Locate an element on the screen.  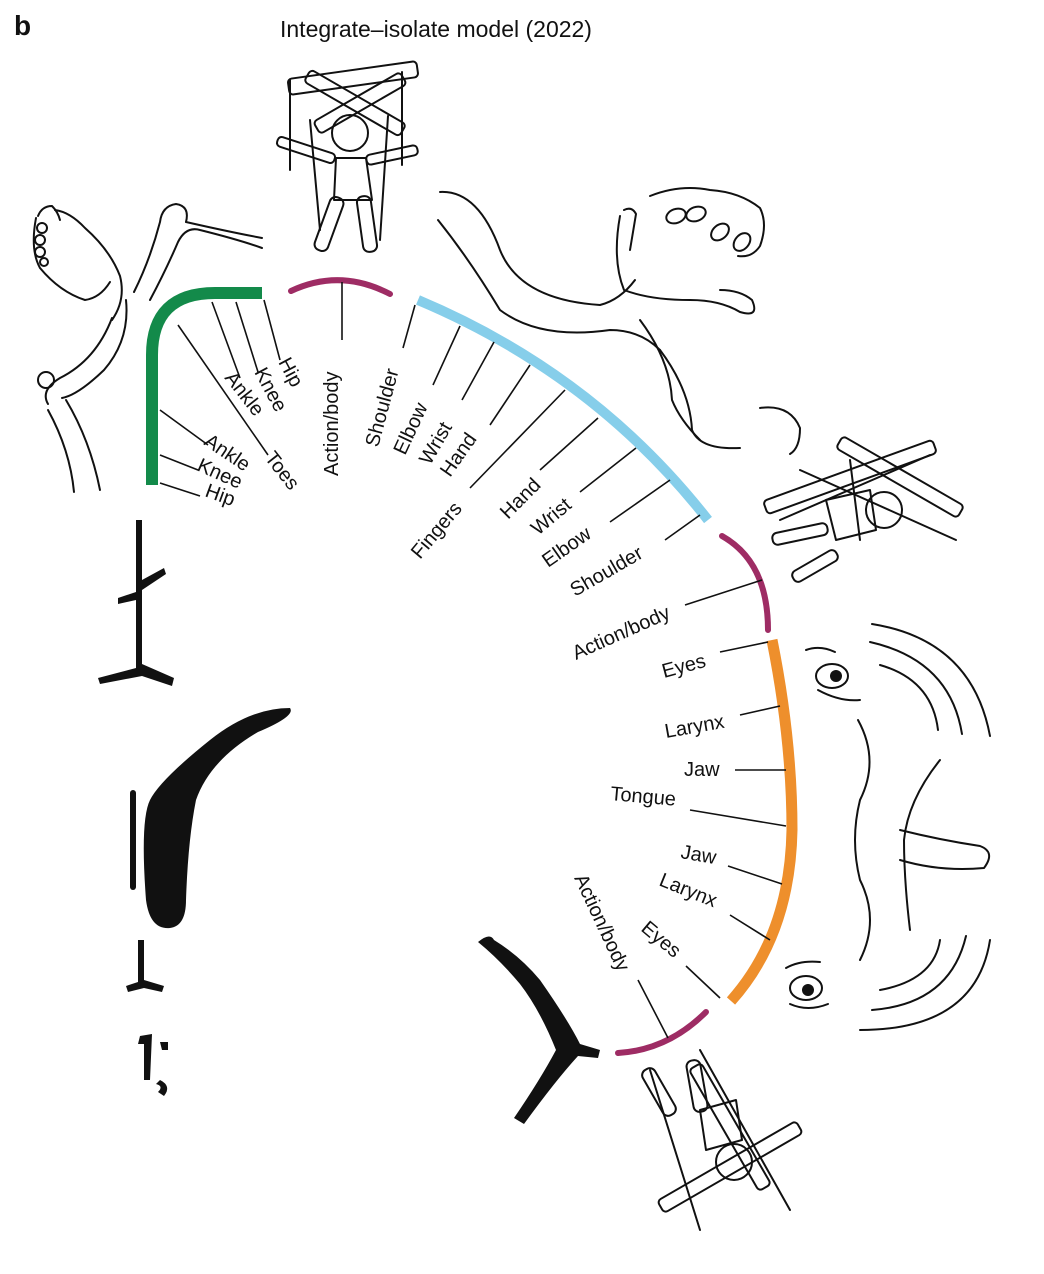
action-bottom-tick is located at coordinates (653, 1009).